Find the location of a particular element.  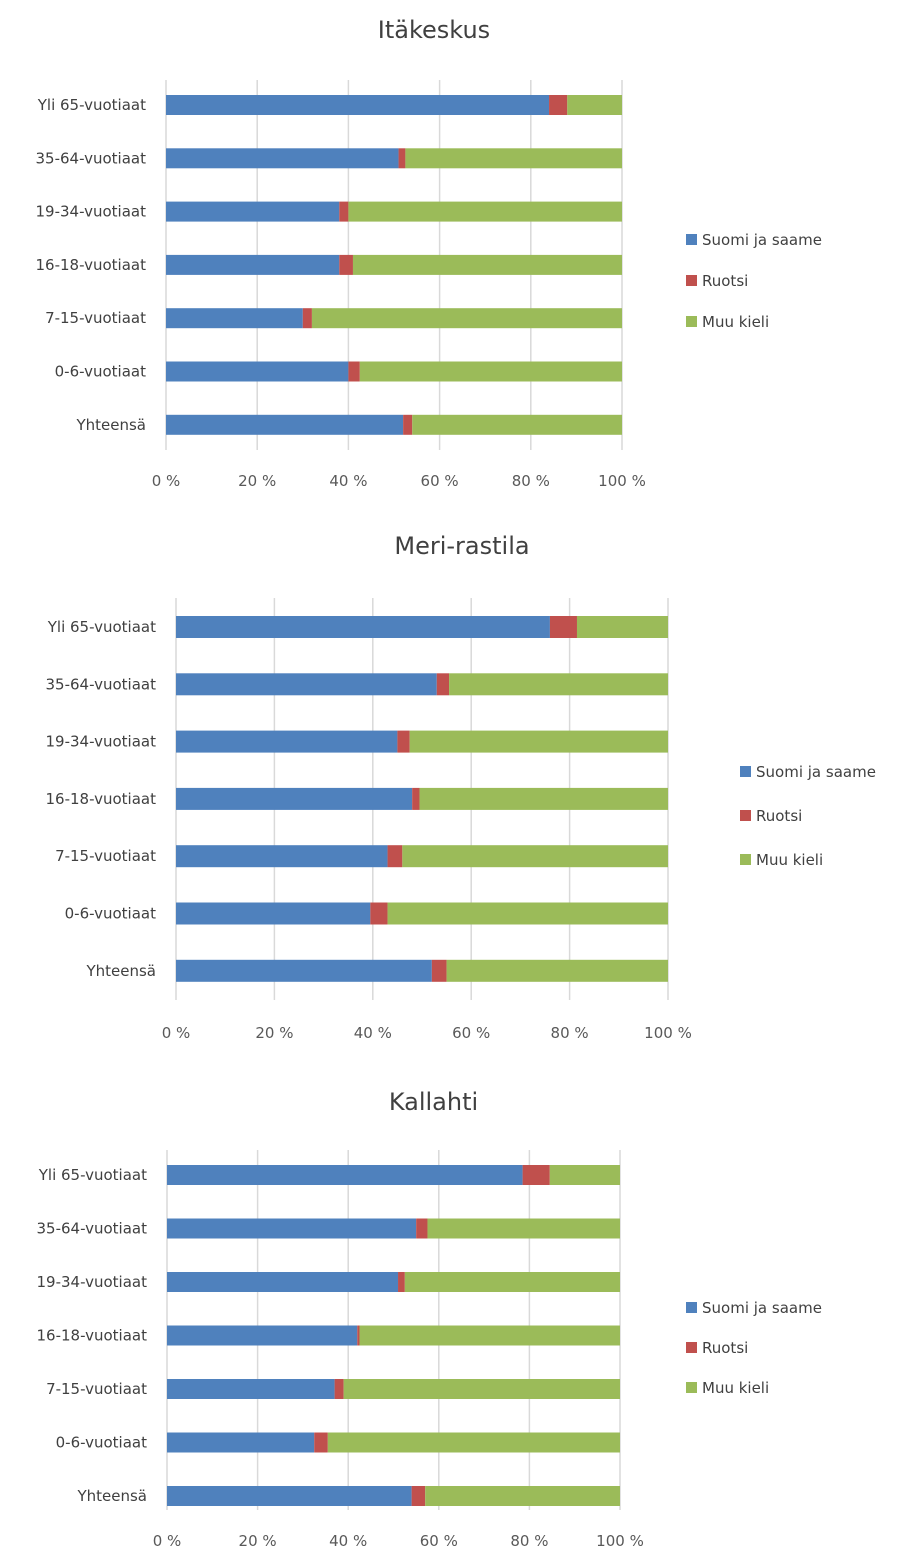

category-label: 16-18-vuotiaat is located at coordinates (92, 1336).